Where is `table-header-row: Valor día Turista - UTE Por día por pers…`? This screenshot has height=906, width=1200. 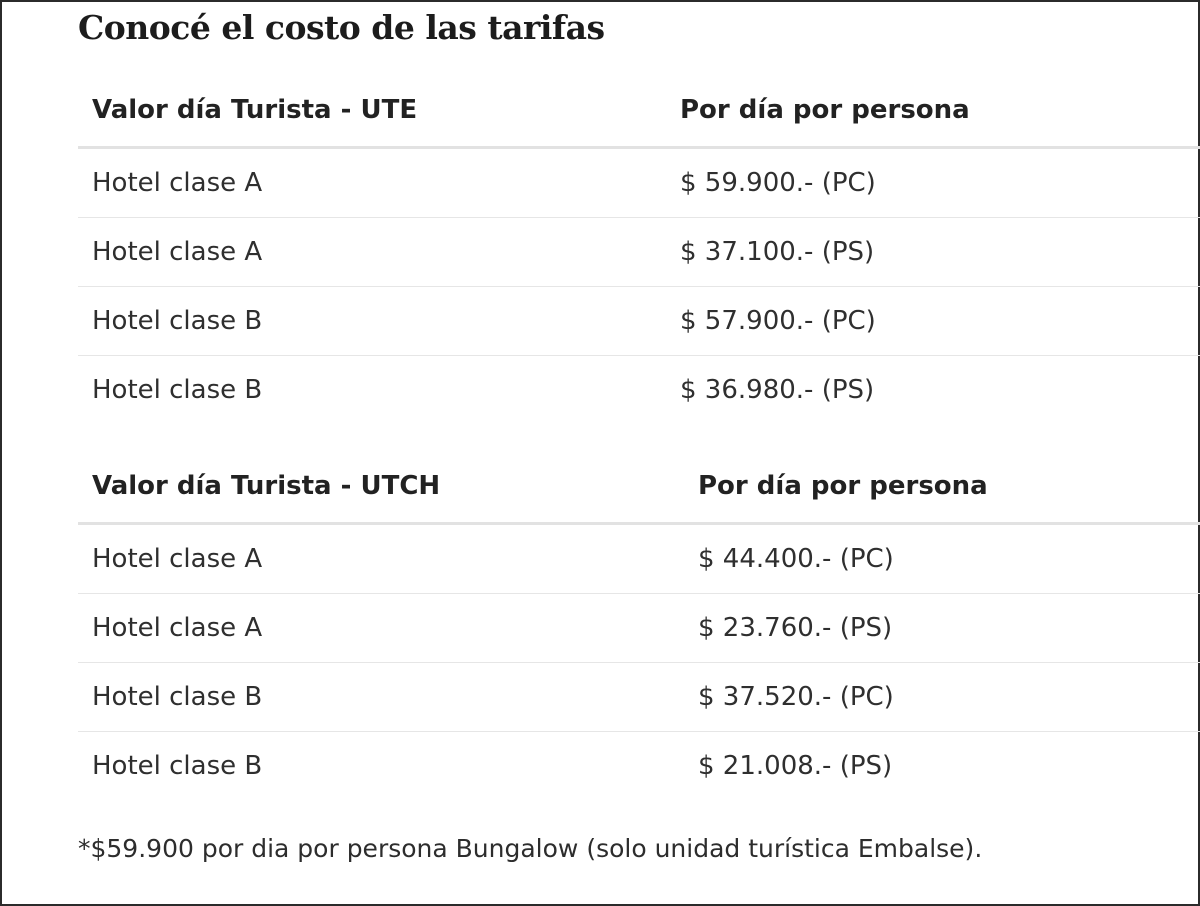
table-header-row: Valor día Turista - UTE Por día por pers… is located at coordinates (639, 111).